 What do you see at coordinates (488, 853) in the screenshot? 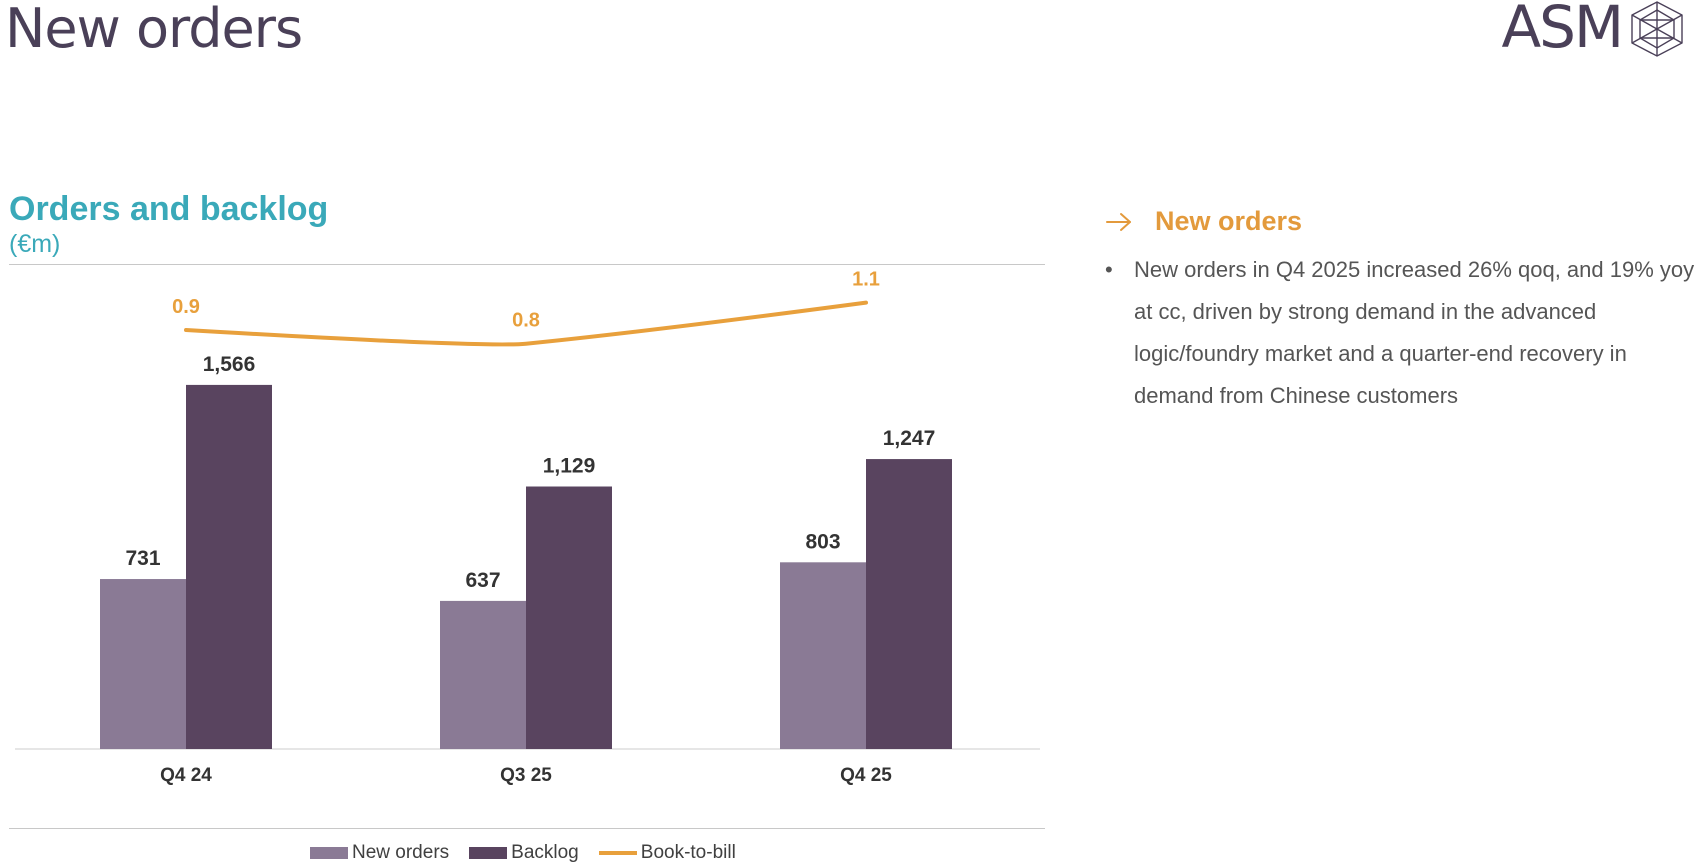
I see `legend-swatch-backlog` at bounding box center [488, 853].